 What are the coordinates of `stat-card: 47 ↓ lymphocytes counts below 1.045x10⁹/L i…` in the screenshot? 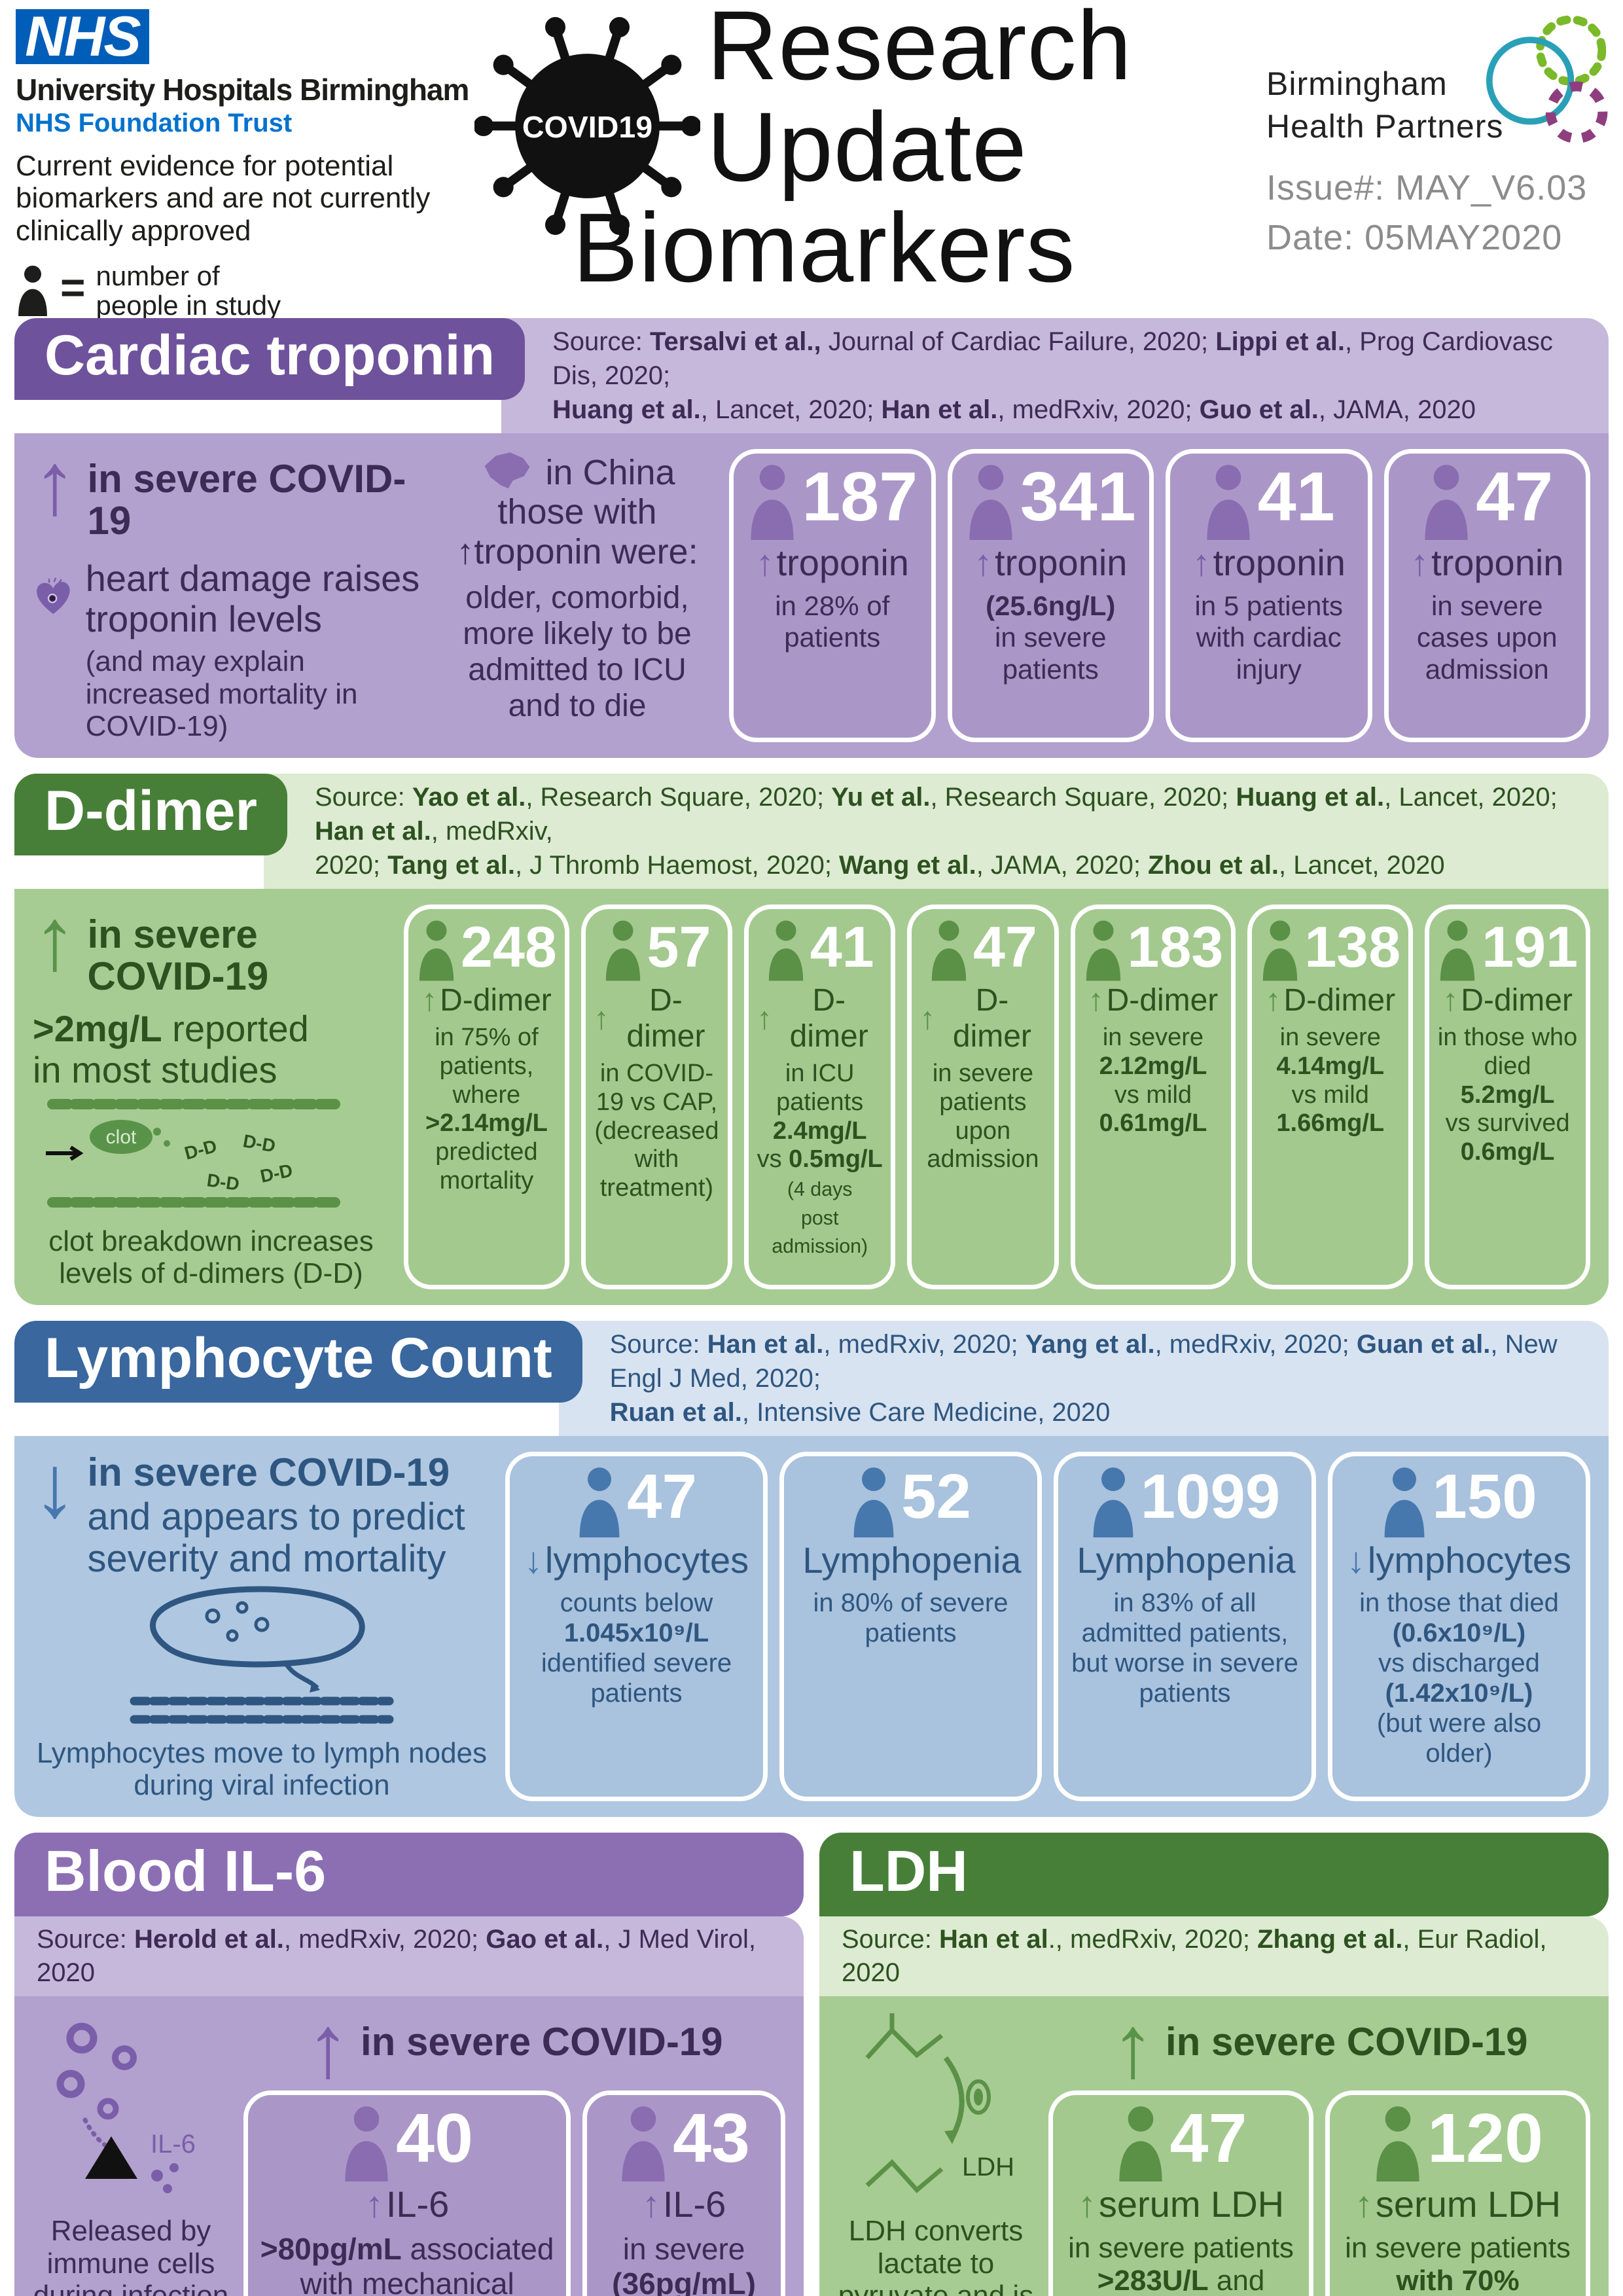 It's located at (636, 1627).